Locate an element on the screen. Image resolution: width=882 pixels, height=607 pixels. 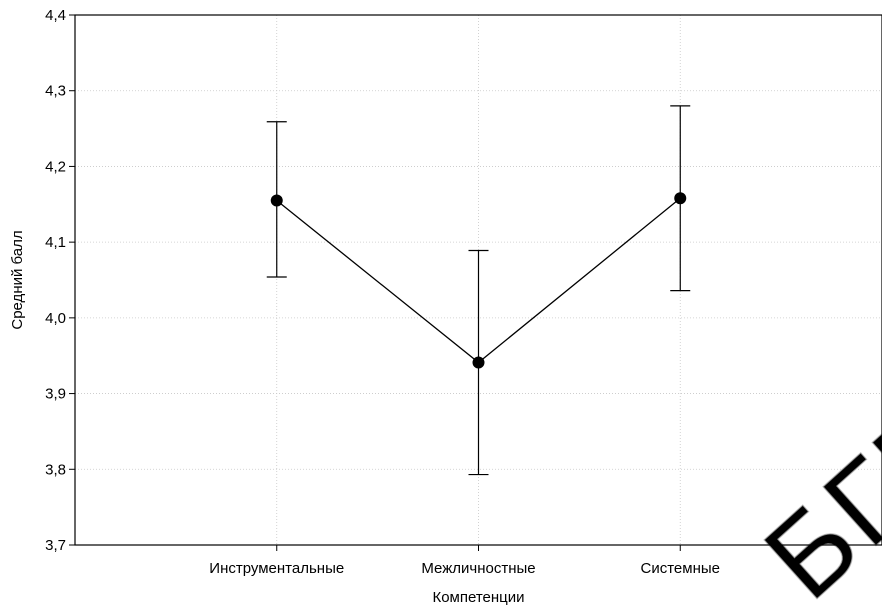
y-axis-ticks: 3,7 3,8 3,9 4,0 4,1 4,2 4,3 4,4 is located at coordinates (60, 280).